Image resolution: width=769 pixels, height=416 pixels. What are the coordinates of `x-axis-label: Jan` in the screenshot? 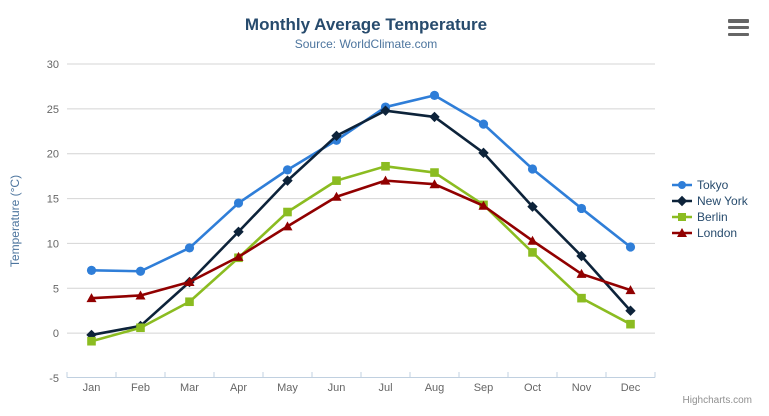 It's located at (92, 388).